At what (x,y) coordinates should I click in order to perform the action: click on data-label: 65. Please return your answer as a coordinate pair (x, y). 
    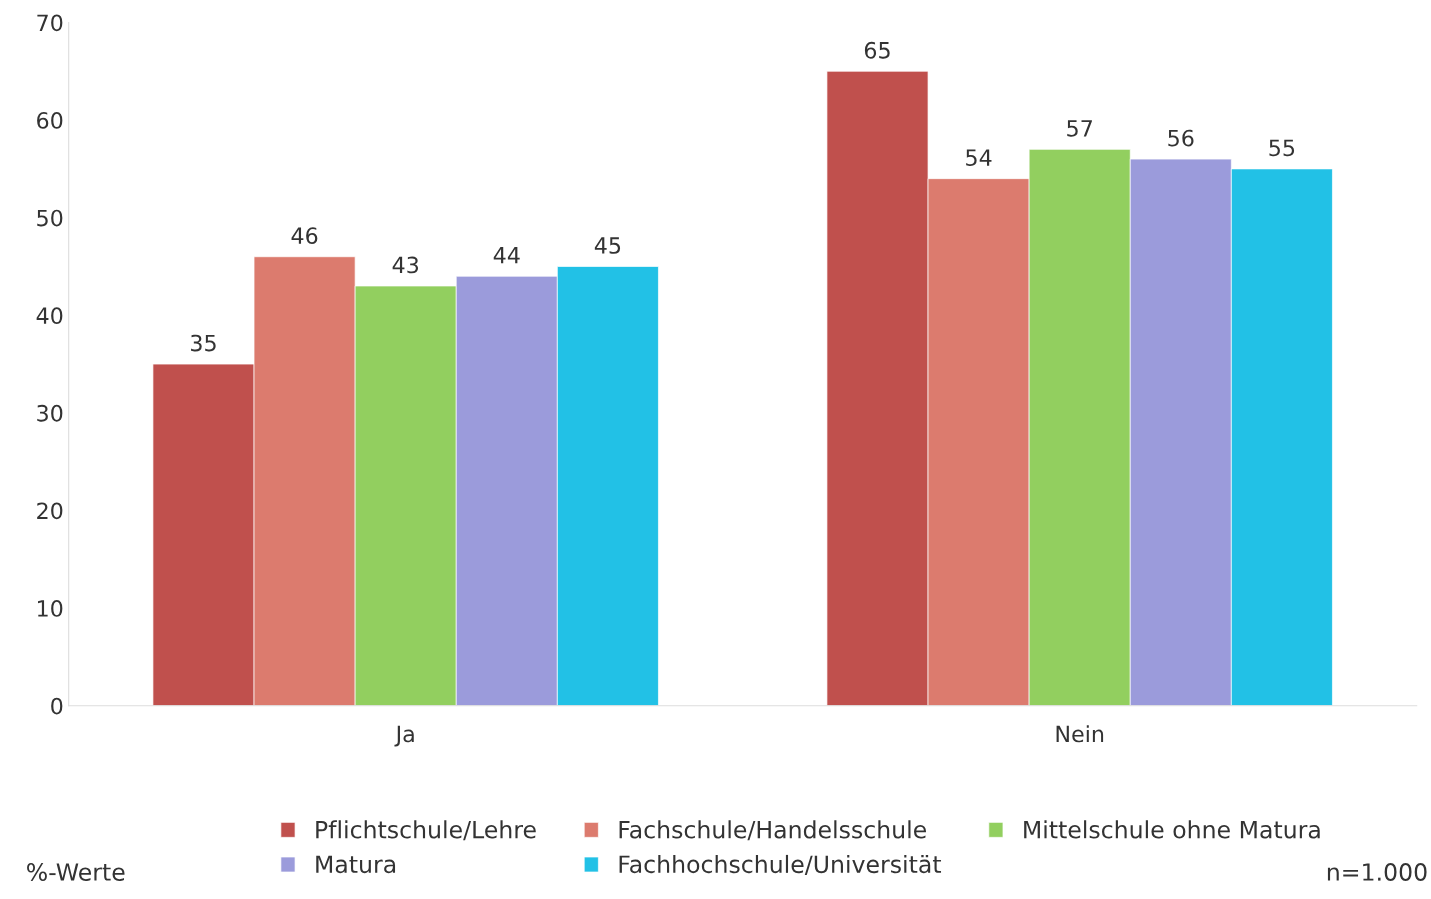
    Looking at the image, I should click on (877, 50).